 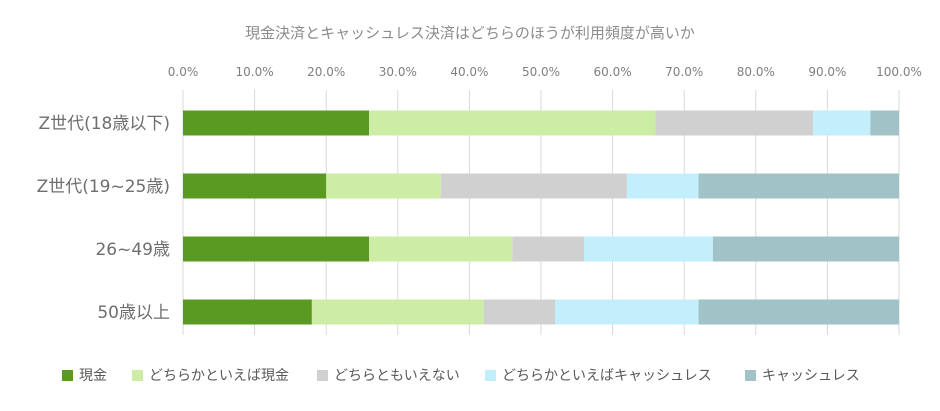 What do you see at coordinates (607, 376) in the screenshot?
I see `legend-label: どちらかといえばキャッシュレス` at bounding box center [607, 376].